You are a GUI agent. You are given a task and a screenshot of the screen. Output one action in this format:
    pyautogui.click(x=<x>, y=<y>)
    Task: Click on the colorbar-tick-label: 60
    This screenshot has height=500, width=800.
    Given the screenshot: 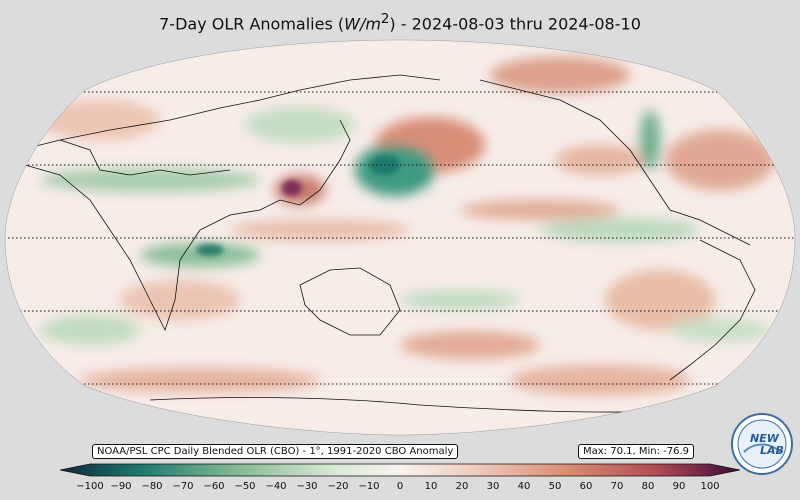 What is the action you would take?
    pyautogui.click(x=586, y=486)
    